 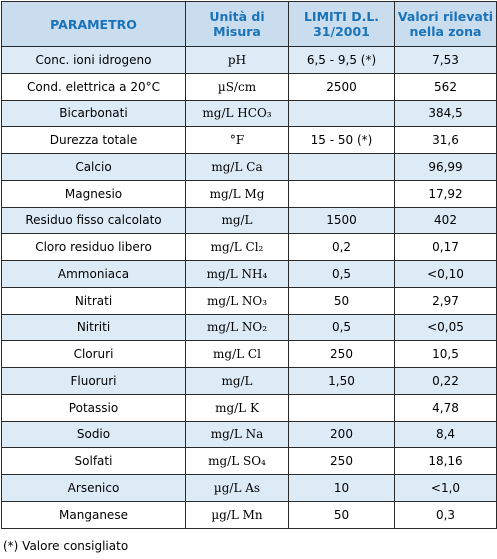 I want to click on table-row: Durezza totale °F 15 - 50 (*) 31,6, so click(x=249, y=140).